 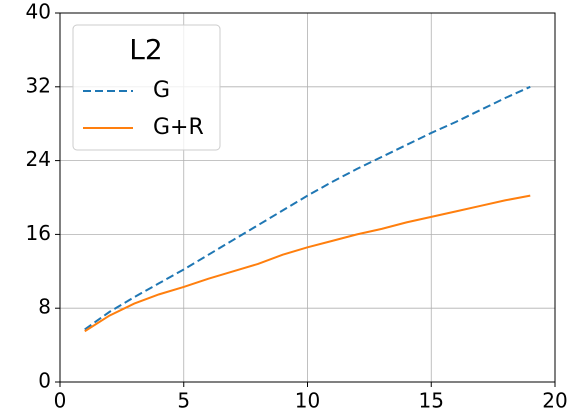 What do you see at coordinates (38, 159) in the screenshot?
I see `y-tick-label: 24` at bounding box center [38, 159].